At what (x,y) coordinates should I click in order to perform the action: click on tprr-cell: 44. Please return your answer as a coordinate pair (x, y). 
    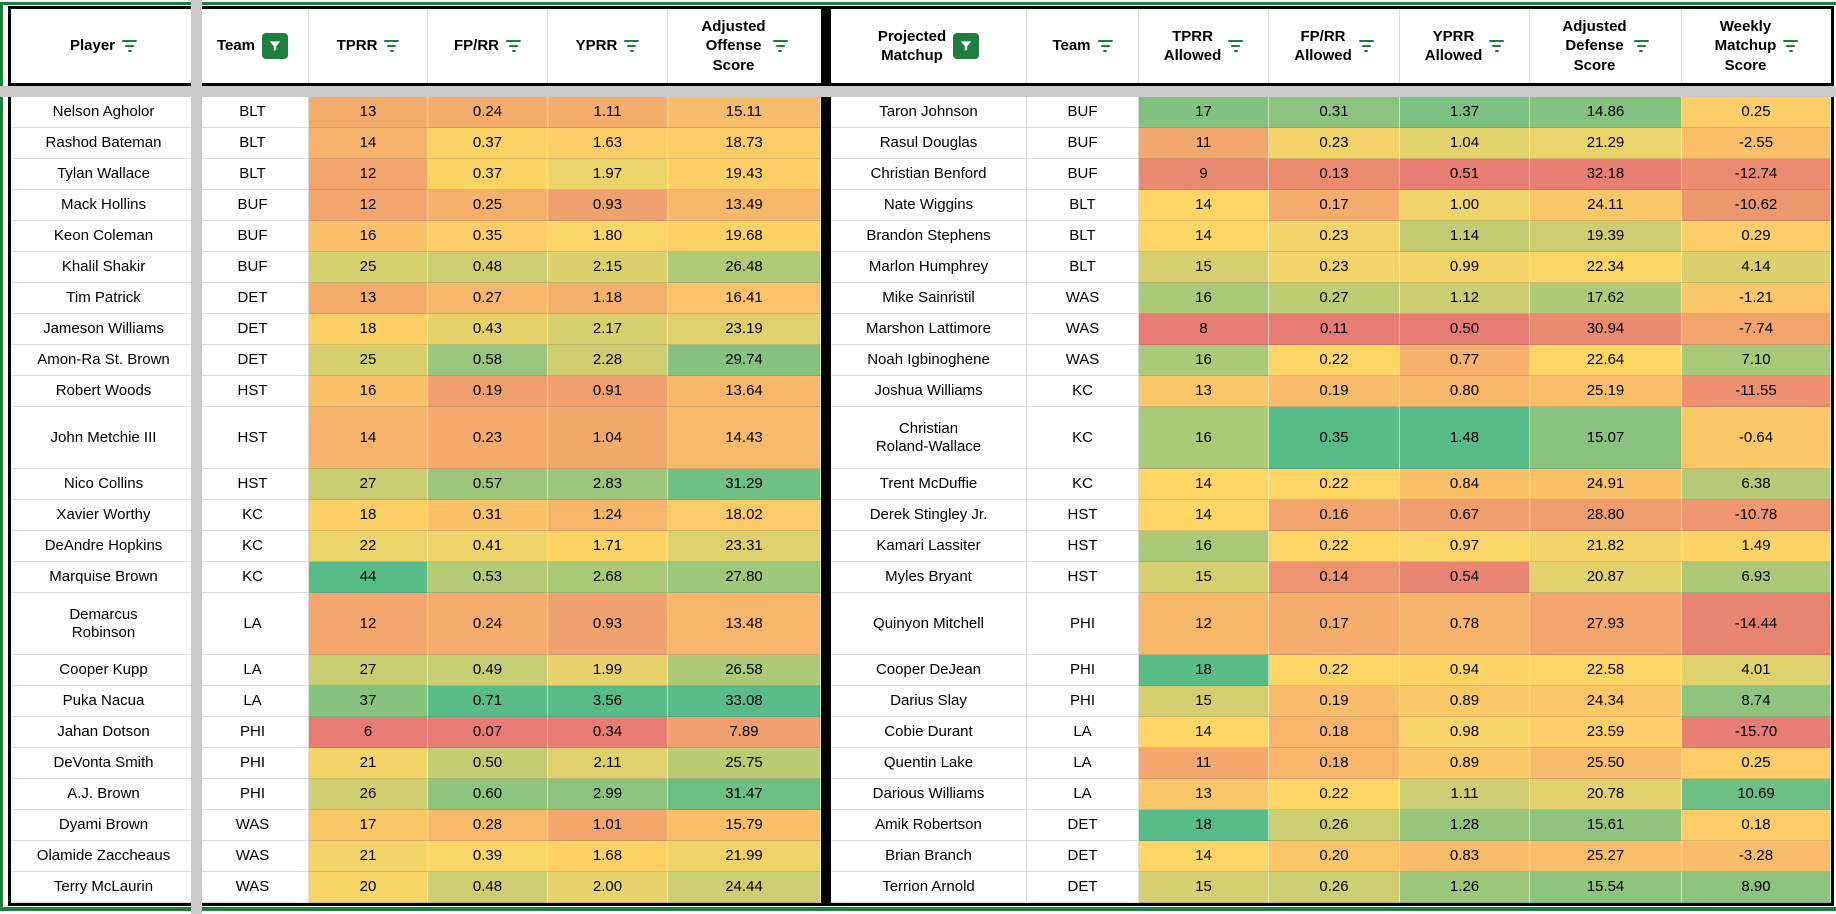
    Looking at the image, I should click on (368, 577).